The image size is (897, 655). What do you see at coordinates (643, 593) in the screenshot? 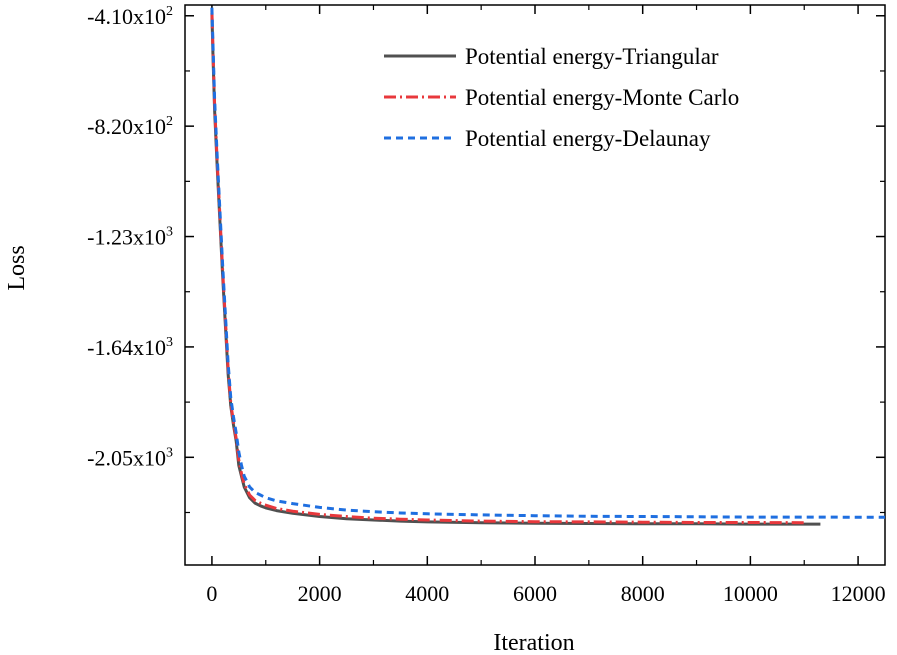
I see `x-tick-label: 8000` at bounding box center [643, 593].